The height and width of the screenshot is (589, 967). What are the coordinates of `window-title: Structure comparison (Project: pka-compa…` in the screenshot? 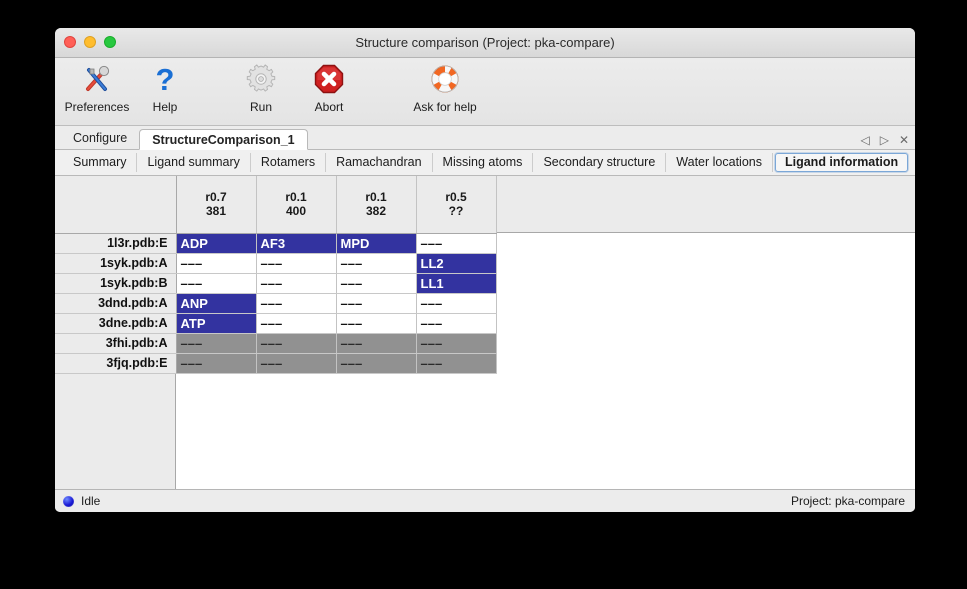 It's located at (485, 42).